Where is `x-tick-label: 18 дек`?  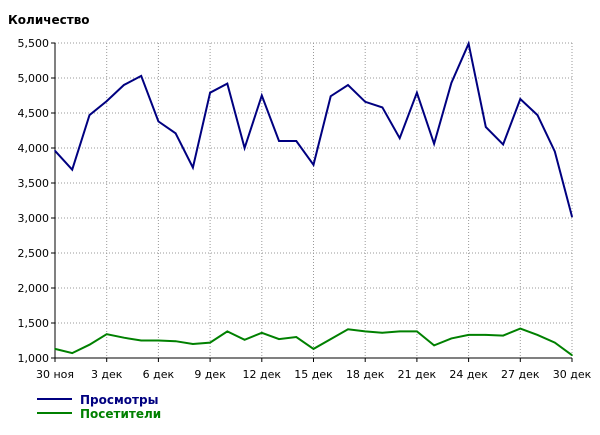
x-tick-label: 18 дек is located at coordinates (365, 374).